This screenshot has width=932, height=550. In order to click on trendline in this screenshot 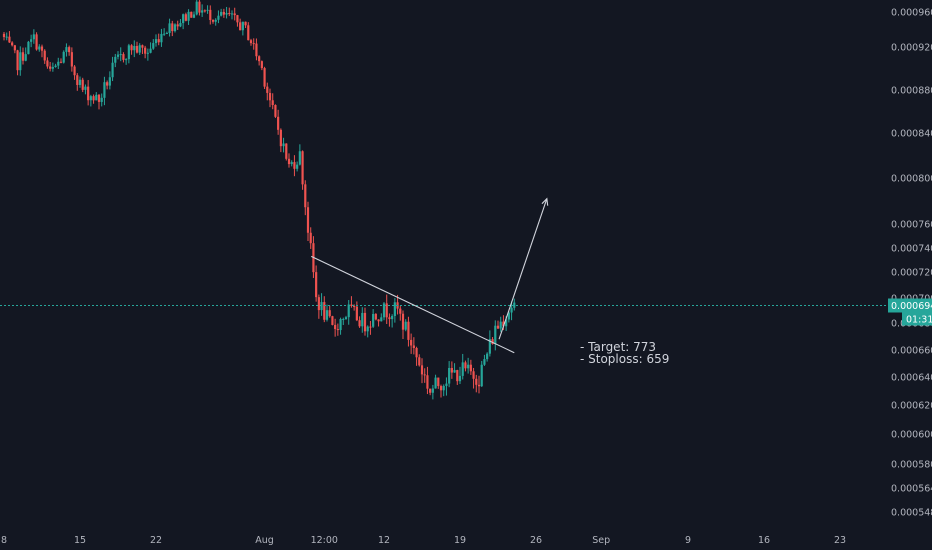, I will do `click(413, 304)`.